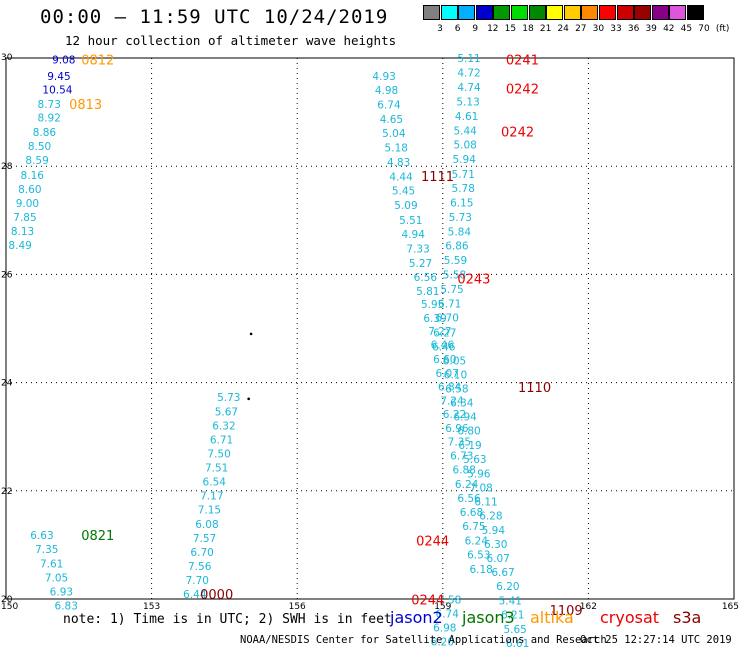  I want to click on wave-height-label: 9.08, so click(63, 61).